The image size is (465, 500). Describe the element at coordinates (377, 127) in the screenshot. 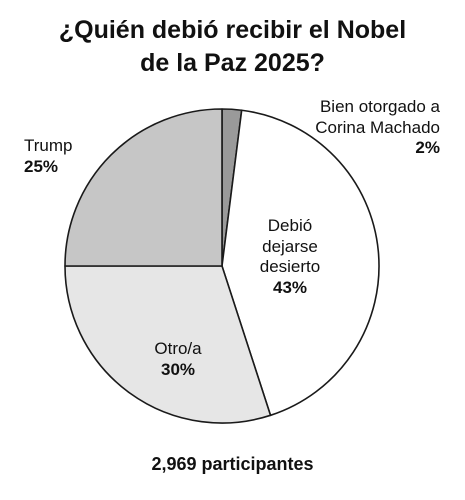

I see `slice-label-machado-line-2: Corina Machado` at that location.